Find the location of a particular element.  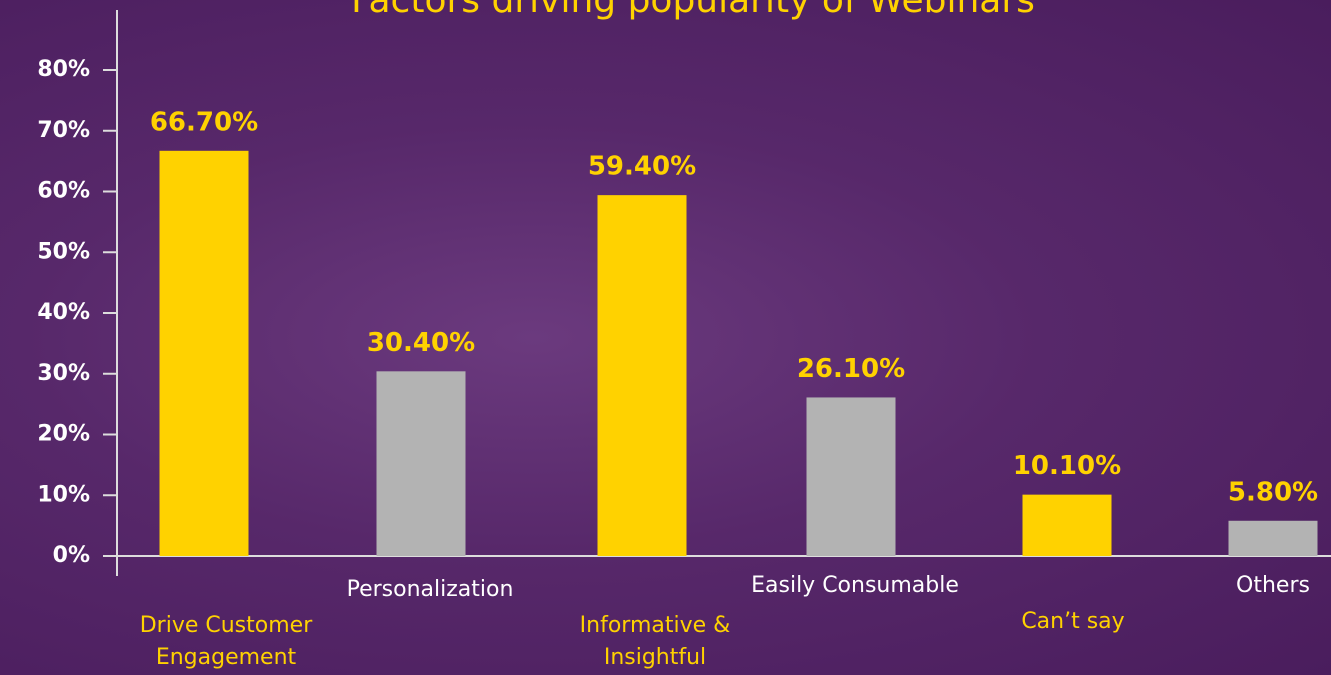

y-tick-label: 50% is located at coordinates (63, 251).